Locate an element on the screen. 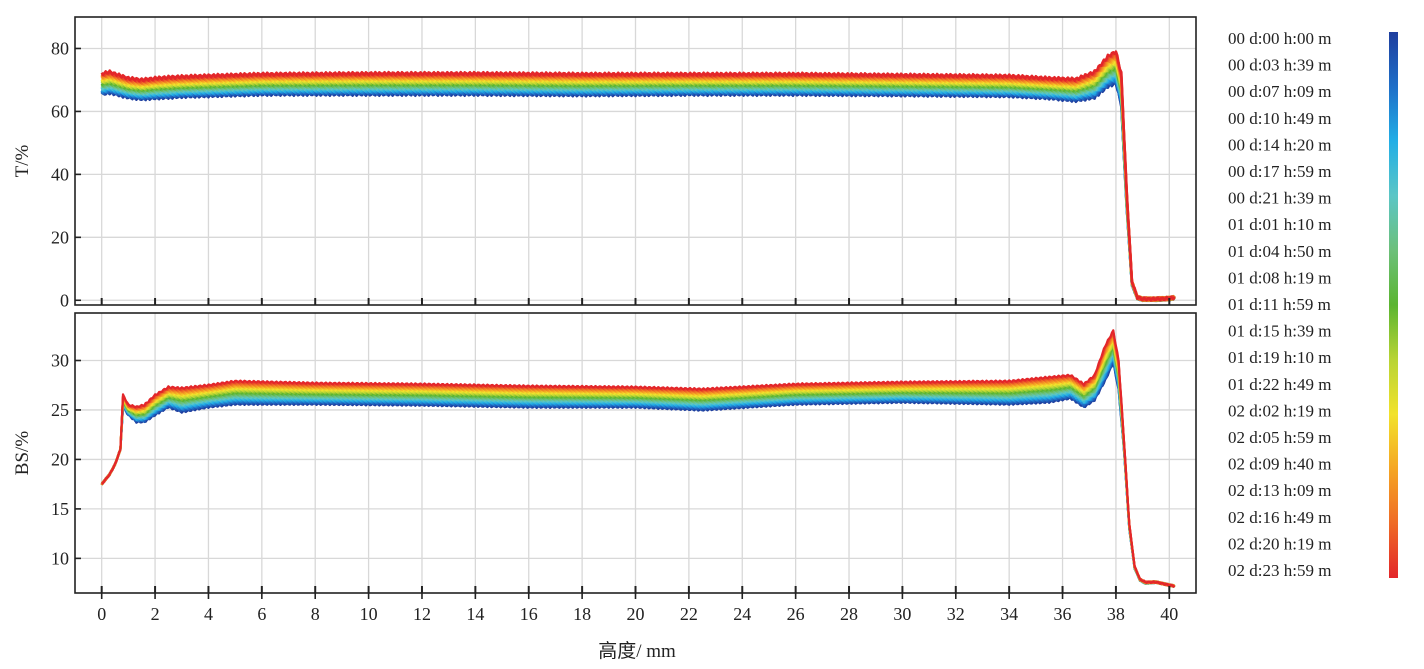 The image size is (1424, 669). legend-entry: 01 d:04 h:50 m is located at coordinates (1279, 251).